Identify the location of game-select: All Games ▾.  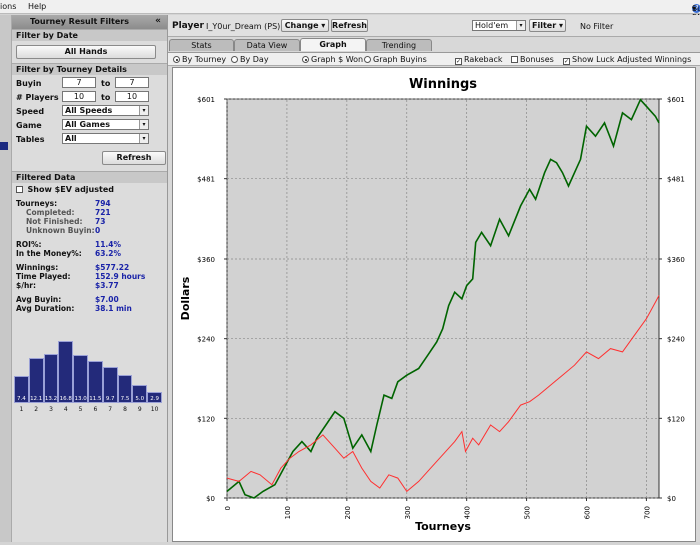
(105, 124).